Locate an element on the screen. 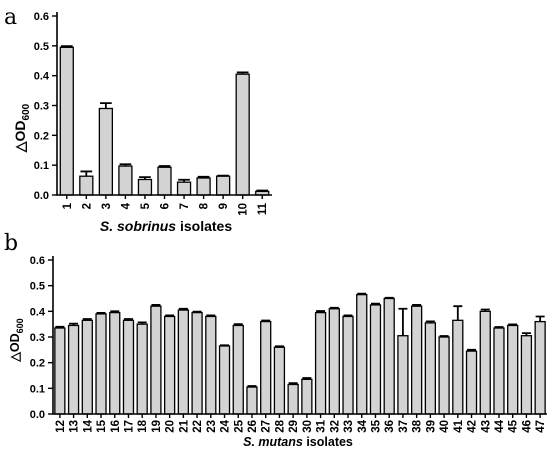  x-tick-label: 36 is located at coordinates (390, 426).